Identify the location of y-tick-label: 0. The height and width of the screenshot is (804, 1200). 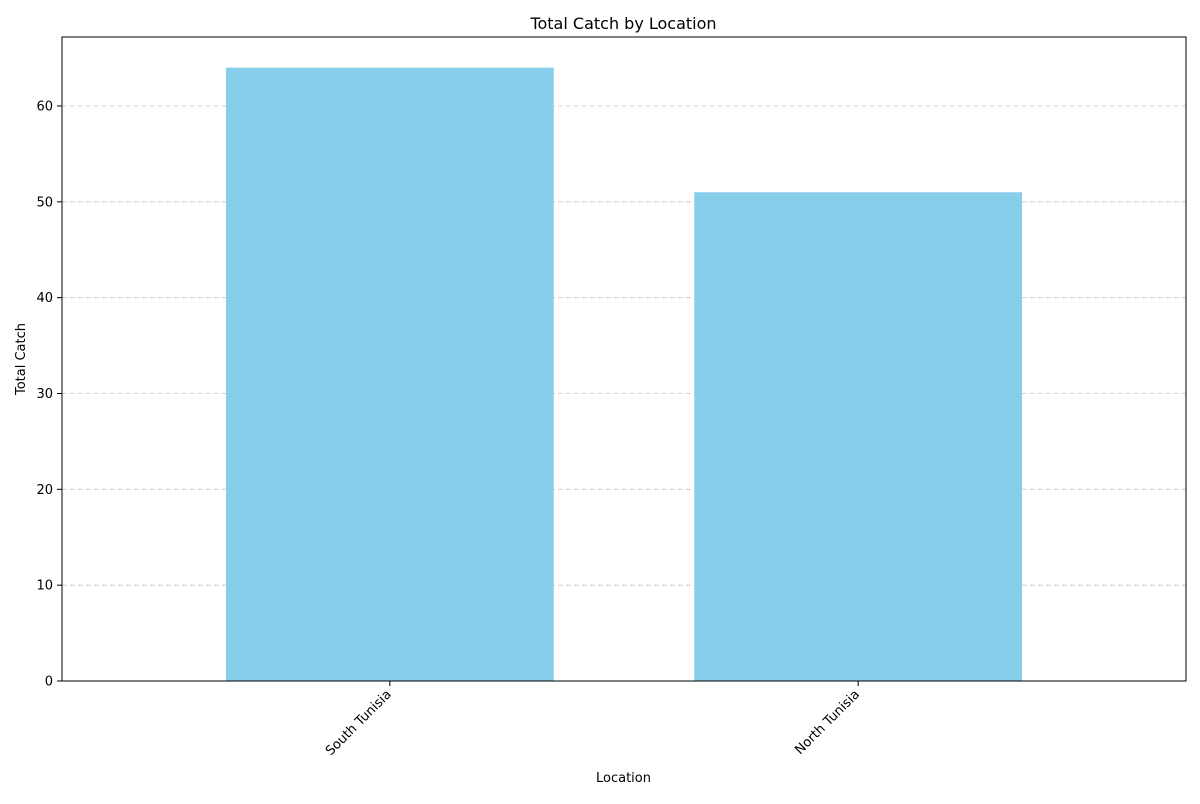
(49, 682).